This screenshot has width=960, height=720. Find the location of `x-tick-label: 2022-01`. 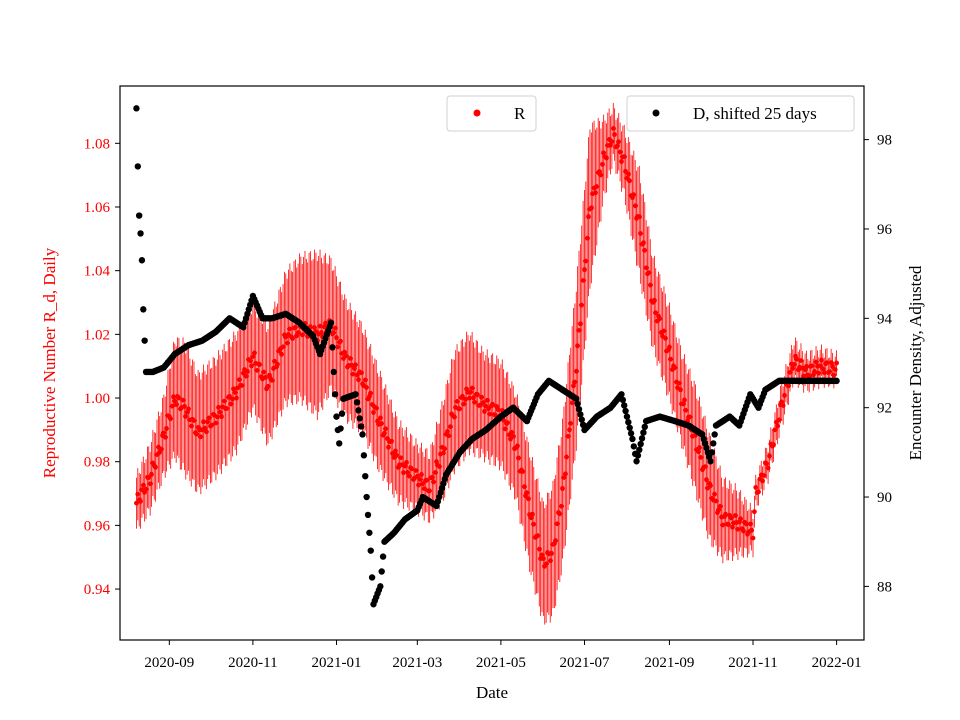

x-tick-label: 2022-01 is located at coordinates (837, 663).